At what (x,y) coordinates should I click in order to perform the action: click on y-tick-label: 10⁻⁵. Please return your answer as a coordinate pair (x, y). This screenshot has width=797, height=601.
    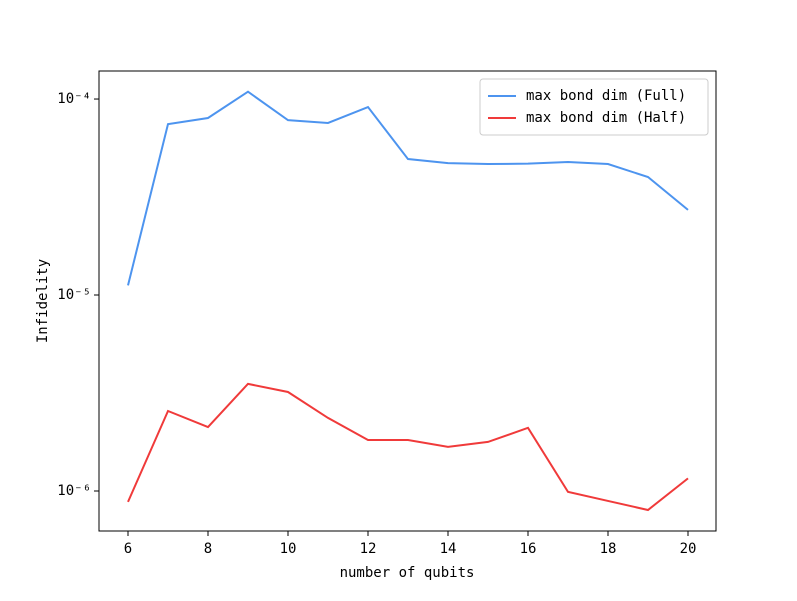
    Looking at the image, I should click on (74, 295).